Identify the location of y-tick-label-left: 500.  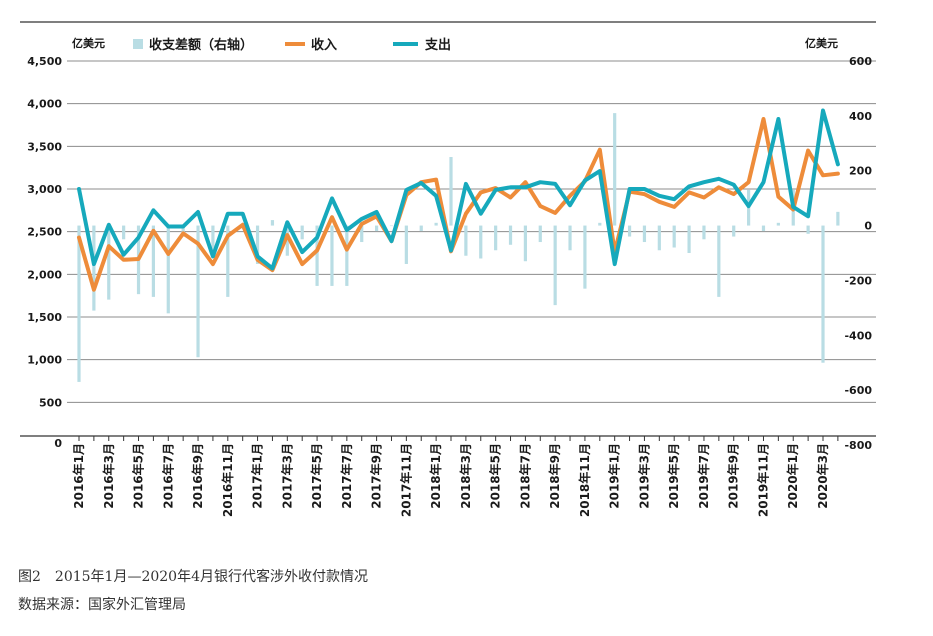
(50, 402).